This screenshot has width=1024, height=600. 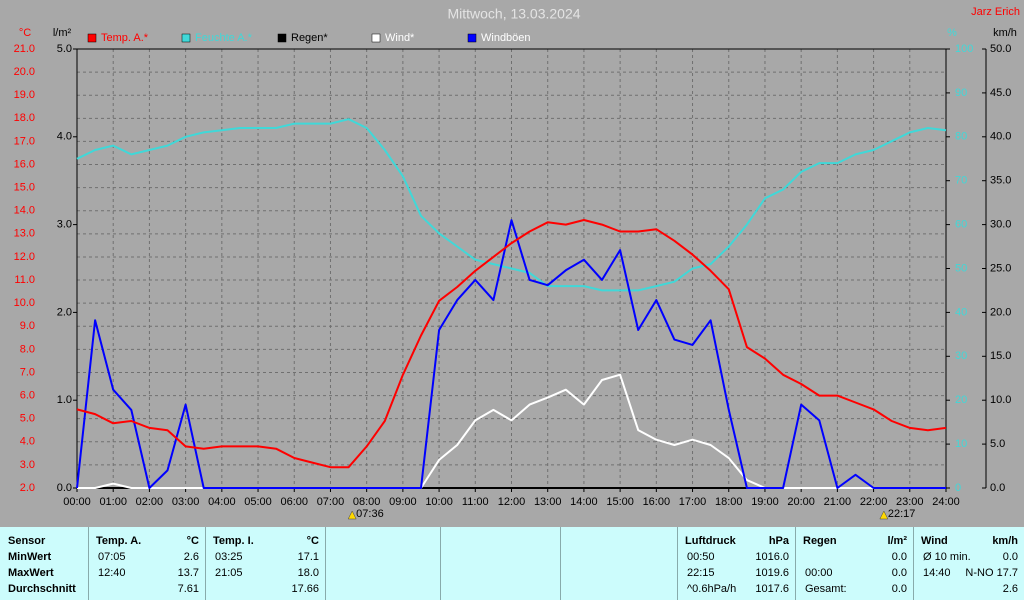 I want to click on y-tick-label: 17.0, so click(x=24, y=141).